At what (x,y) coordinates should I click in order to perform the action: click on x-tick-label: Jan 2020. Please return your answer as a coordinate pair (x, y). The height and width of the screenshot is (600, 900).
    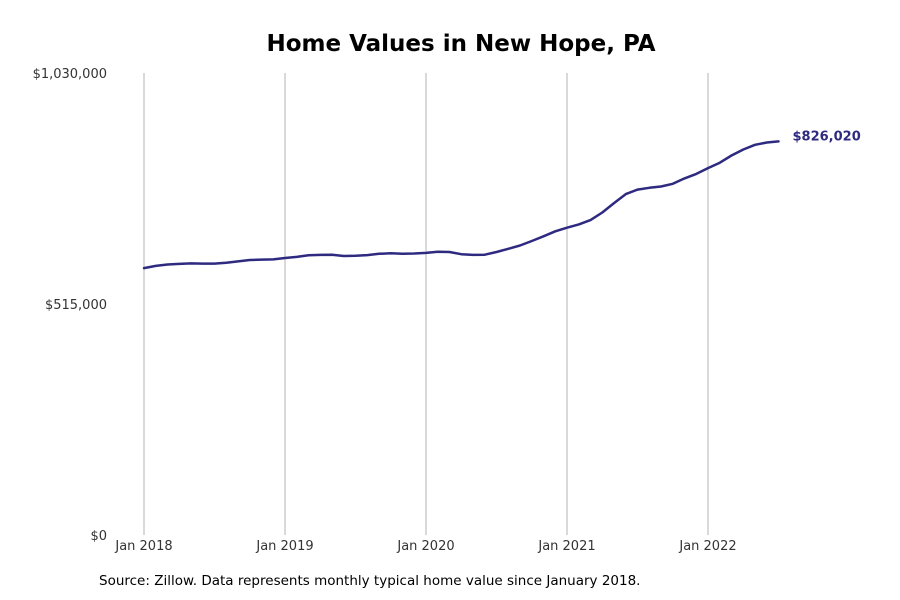
    Looking at the image, I should click on (425, 546).